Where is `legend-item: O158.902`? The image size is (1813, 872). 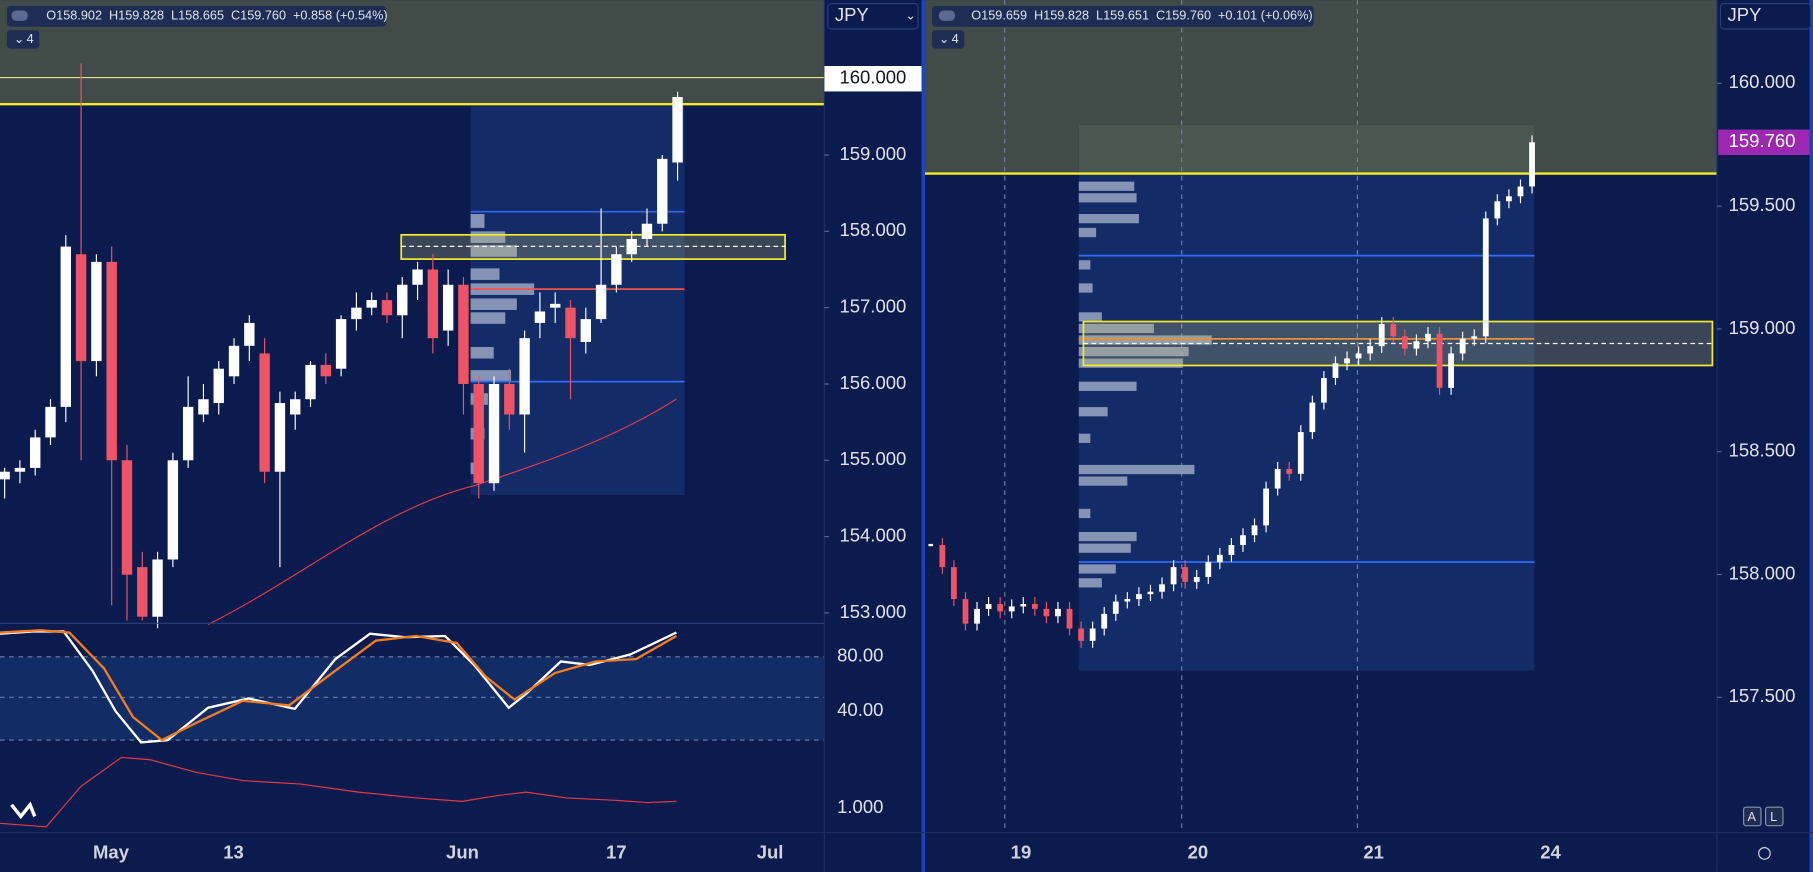
legend-item: O158.902 is located at coordinates (74, 15).